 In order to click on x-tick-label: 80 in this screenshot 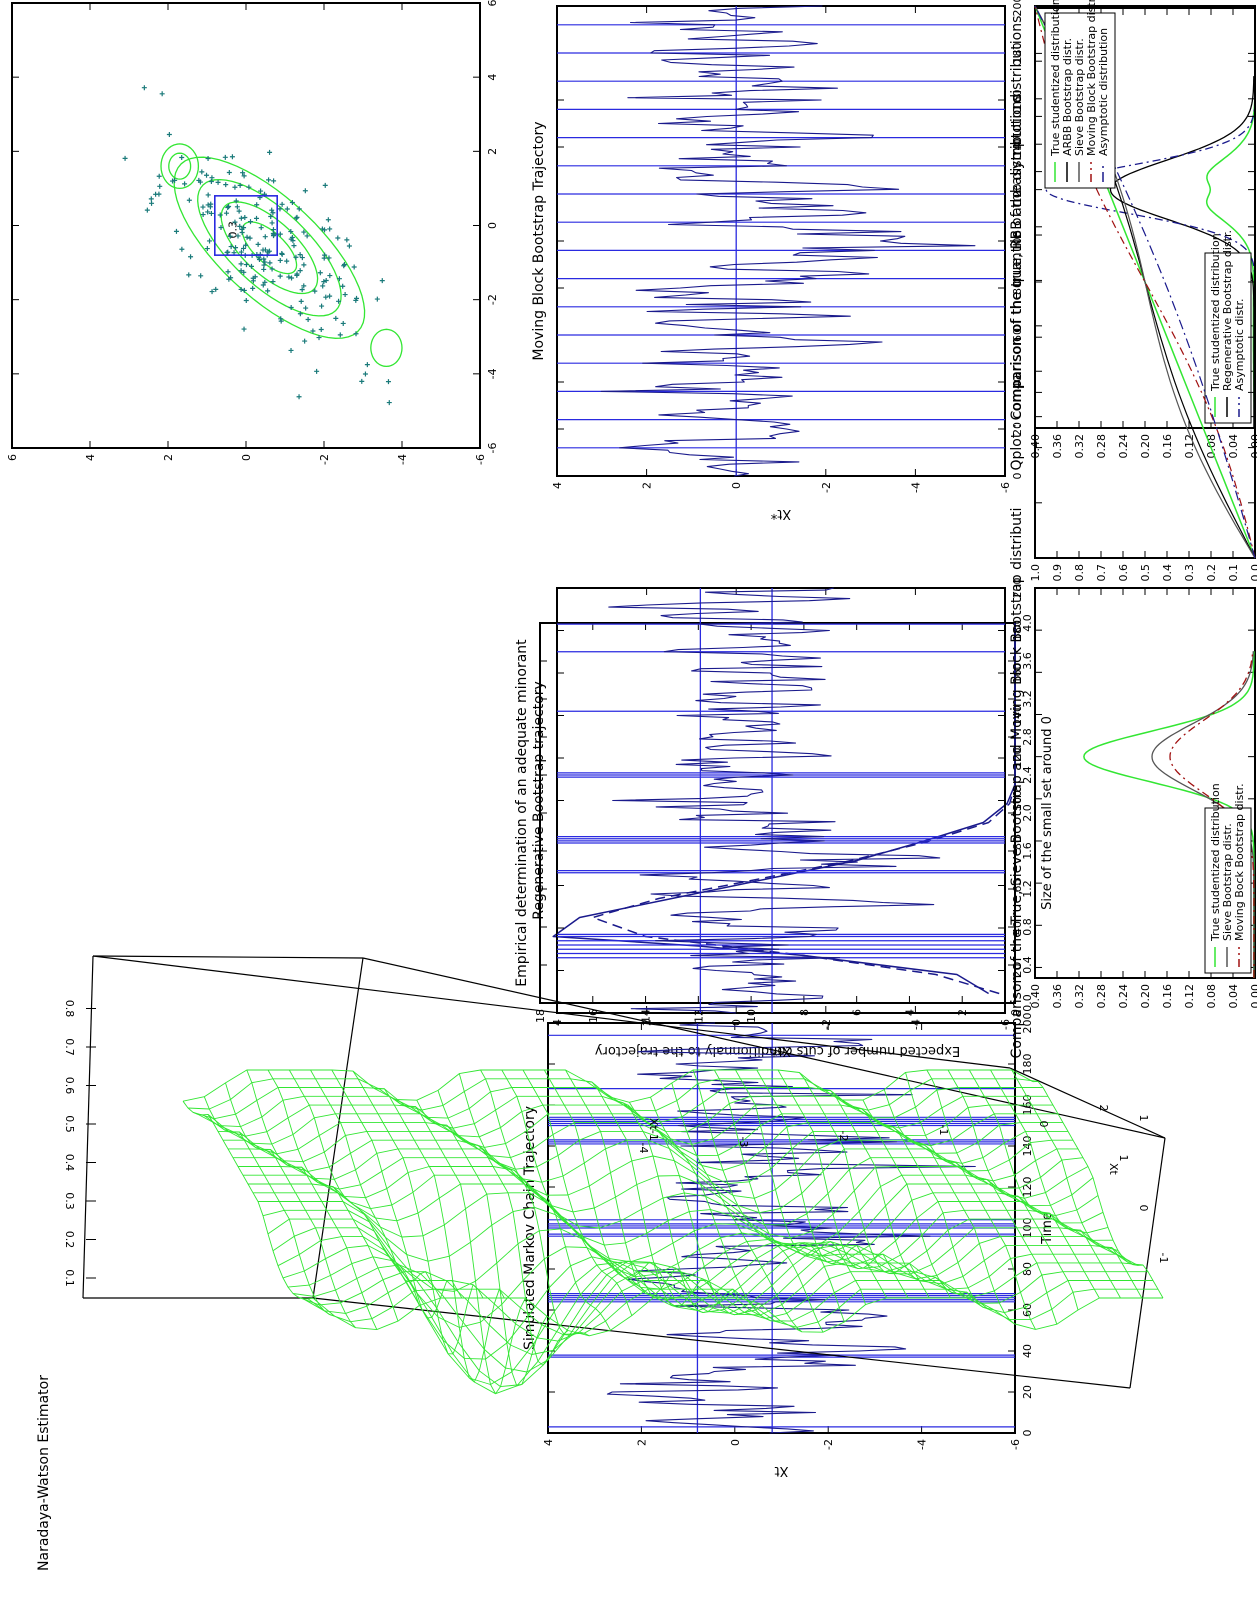, I will do `click(1017, 288)`.